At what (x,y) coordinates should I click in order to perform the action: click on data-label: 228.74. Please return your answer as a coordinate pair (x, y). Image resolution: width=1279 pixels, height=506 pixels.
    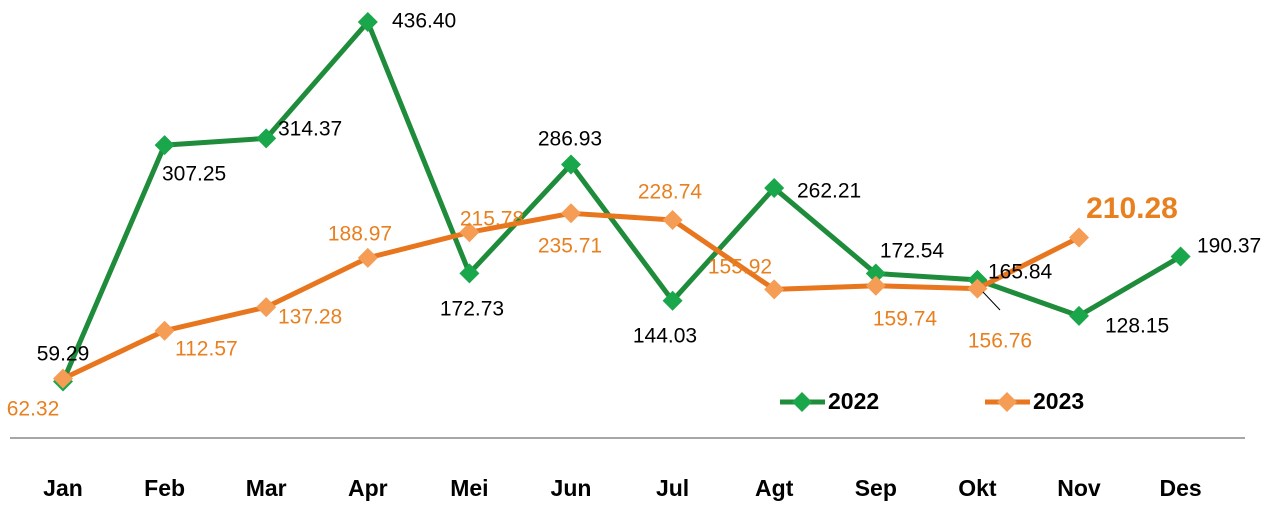
    Looking at the image, I should click on (670, 192).